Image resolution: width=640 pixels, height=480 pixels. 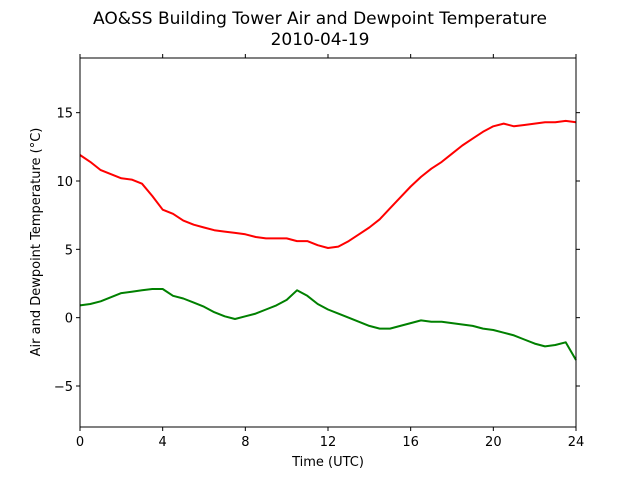 I want to click on x-axis-label: Time (UTC), so click(x=327, y=462).